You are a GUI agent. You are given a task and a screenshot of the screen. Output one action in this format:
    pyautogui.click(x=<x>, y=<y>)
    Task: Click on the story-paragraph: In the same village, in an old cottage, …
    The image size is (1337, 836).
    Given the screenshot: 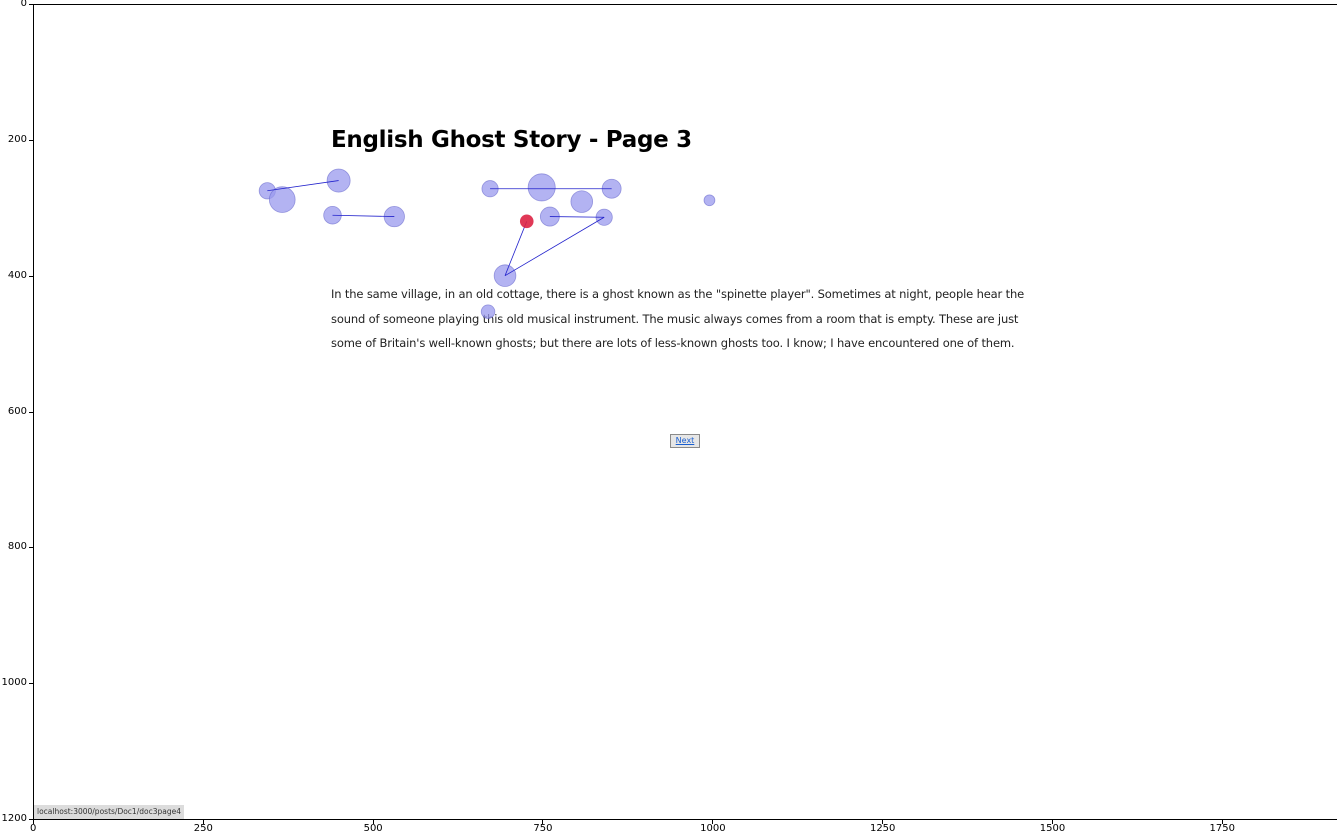 What is the action you would take?
    pyautogui.click(x=678, y=318)
    